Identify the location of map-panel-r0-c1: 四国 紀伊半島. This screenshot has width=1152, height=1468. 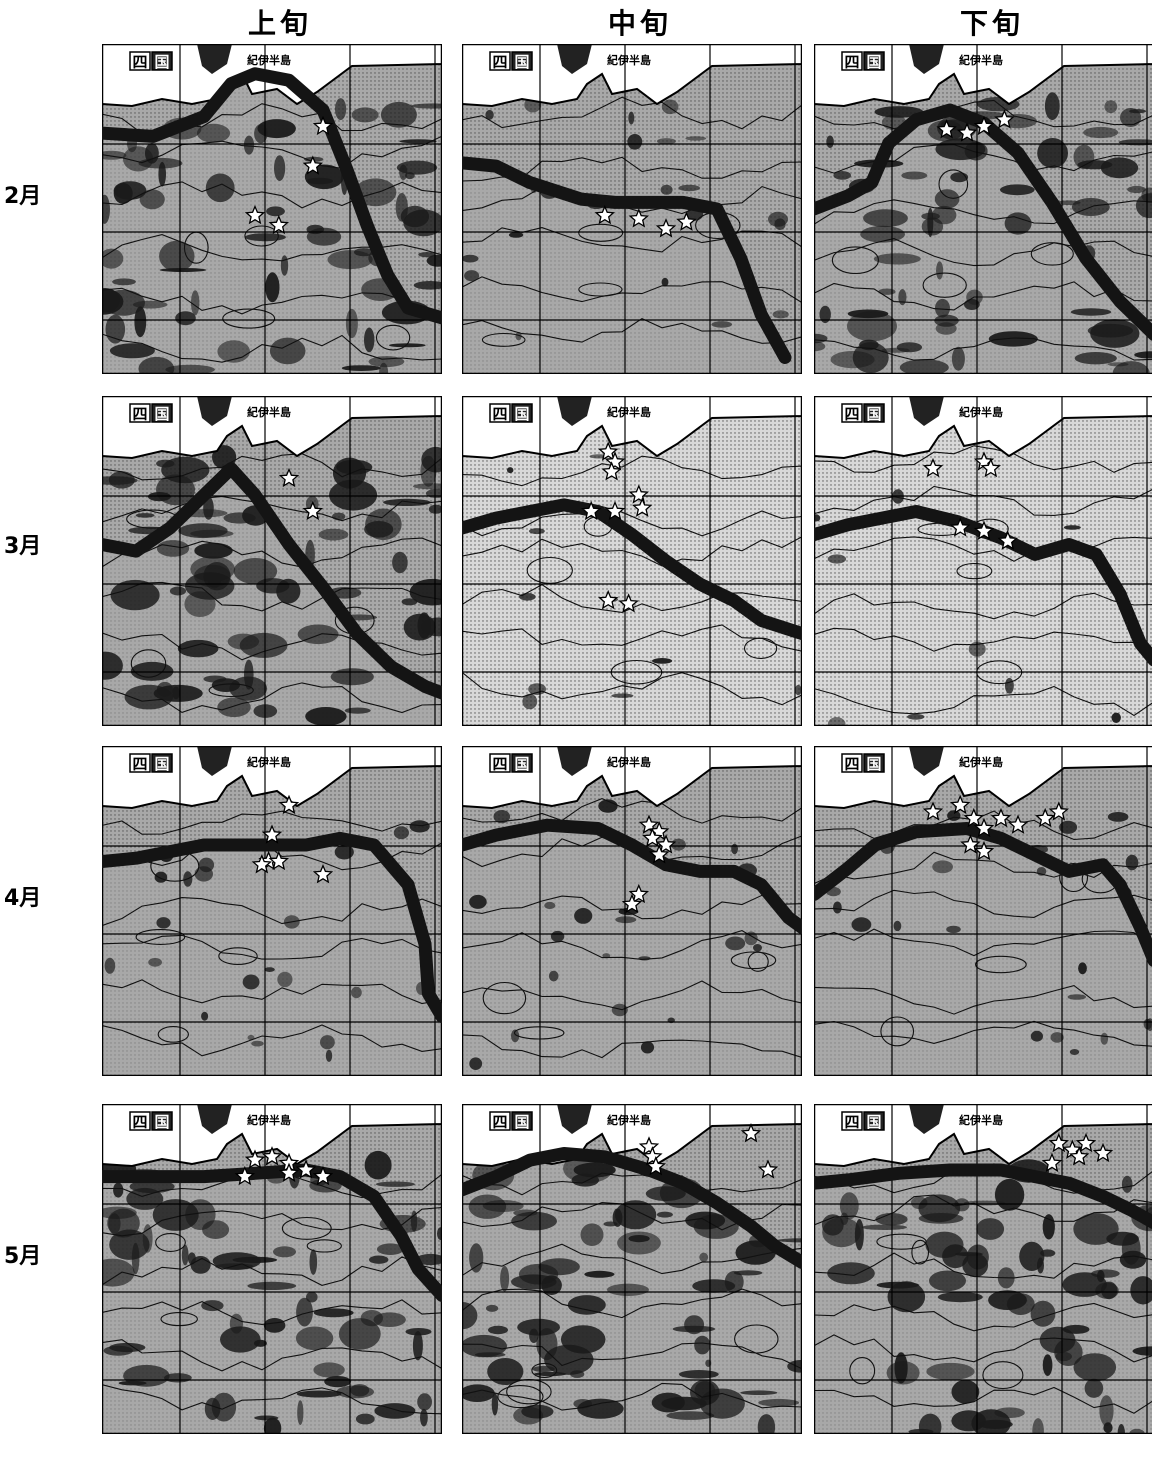
(632, 209).